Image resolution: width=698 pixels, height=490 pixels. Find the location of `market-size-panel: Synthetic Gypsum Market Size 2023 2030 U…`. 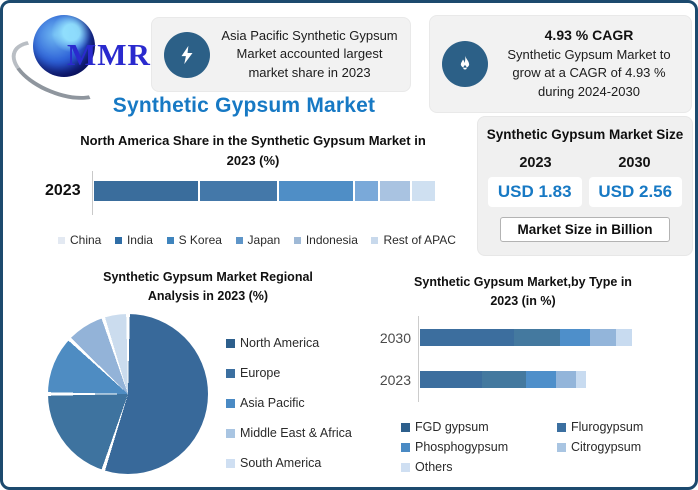

market-size-panel: Synthetic Gypsum Market Size 2023 2030 U… is located at coordinates (585, 186).